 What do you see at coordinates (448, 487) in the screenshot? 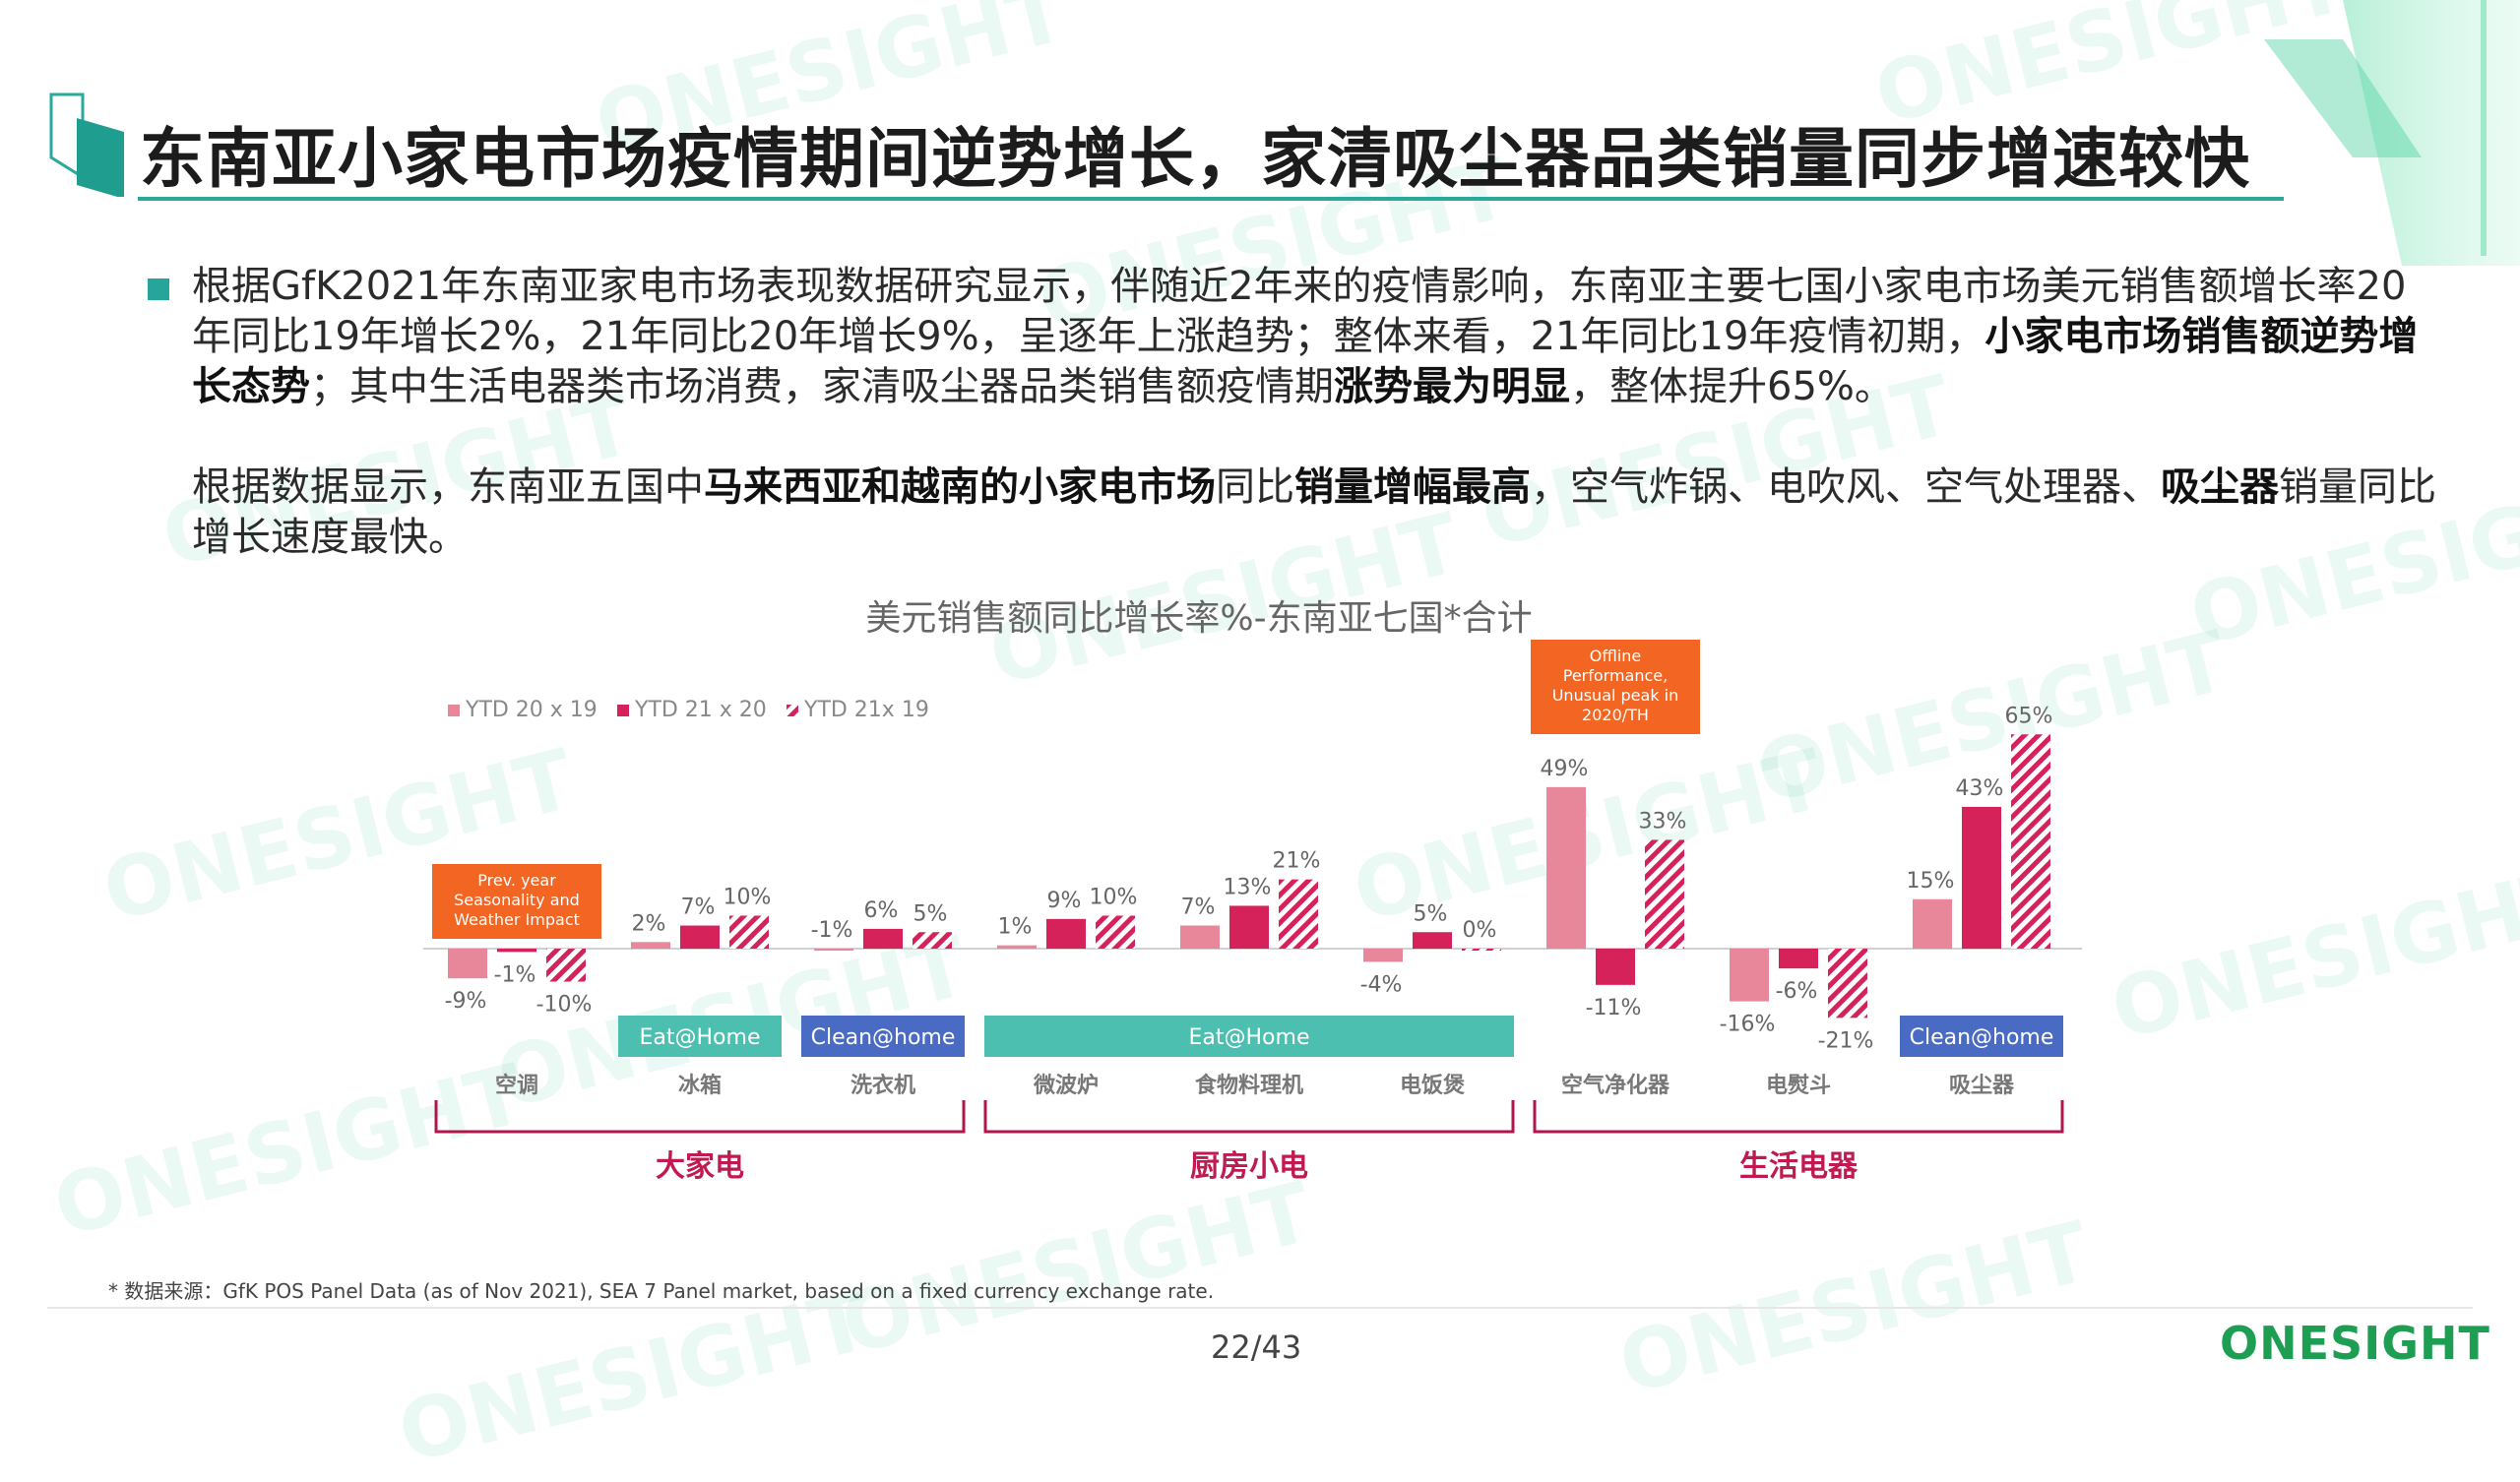
I see `paragraph2-segment: 根据数据显示，东南亚五国中` at bounding box center [448, 487].